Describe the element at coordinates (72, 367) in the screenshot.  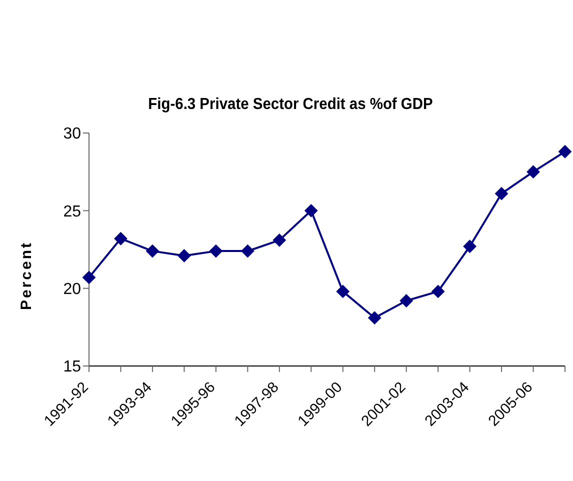
I see `y-tick-label: 15` at that location.